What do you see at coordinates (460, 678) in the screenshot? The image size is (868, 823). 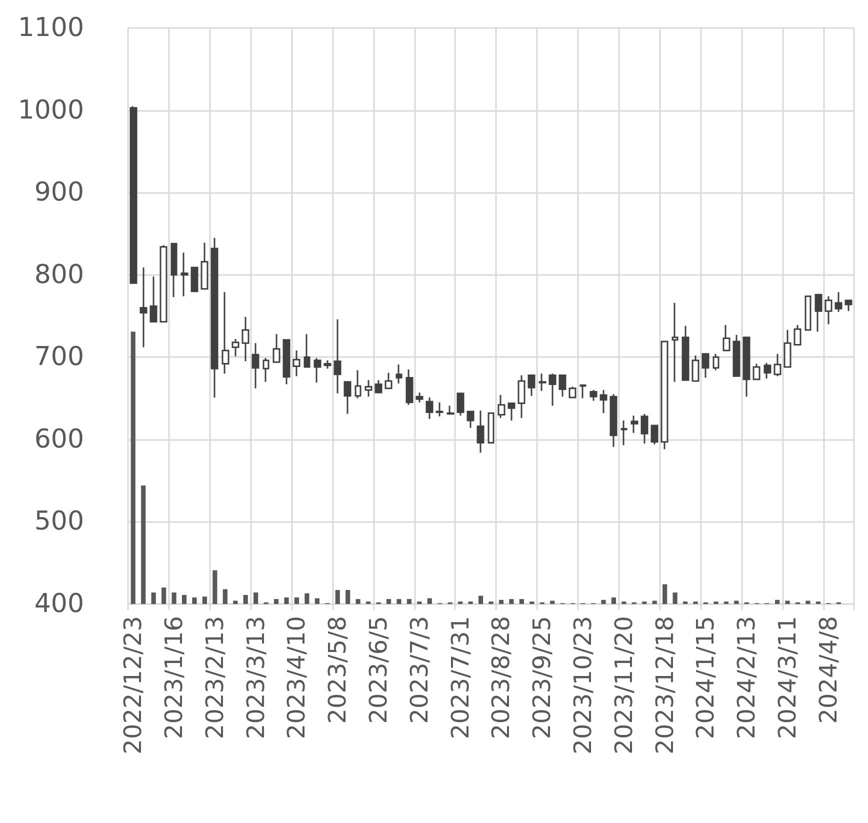 I see `x-tick-label: 2023/7/31` at bounding box center [460, 678].